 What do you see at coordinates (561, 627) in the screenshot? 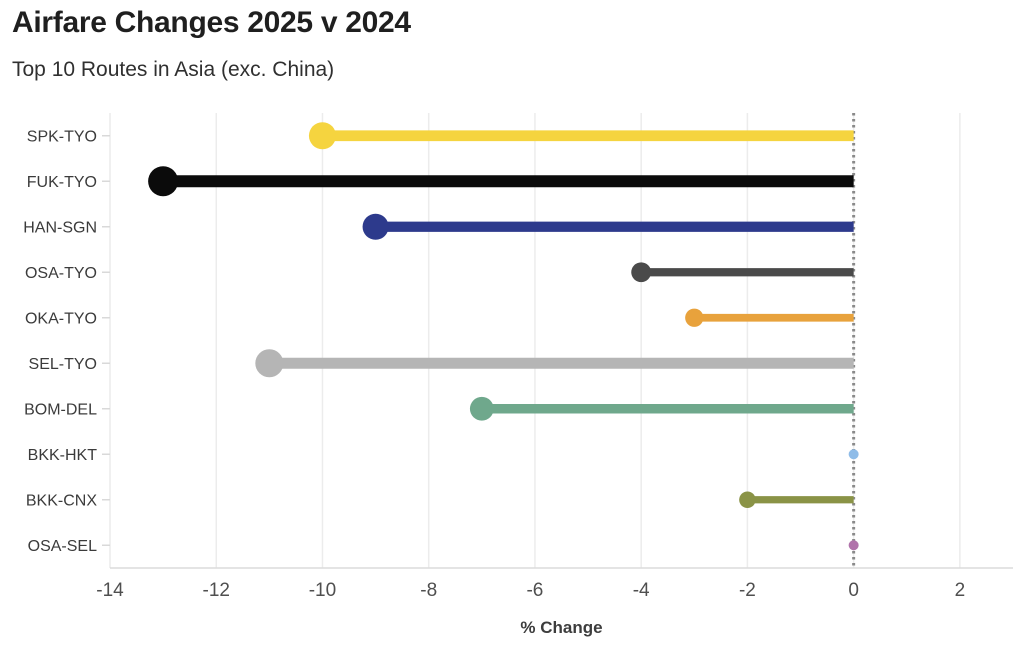
I see `x-axis-title: % Change` at bounding box center [561, 627].